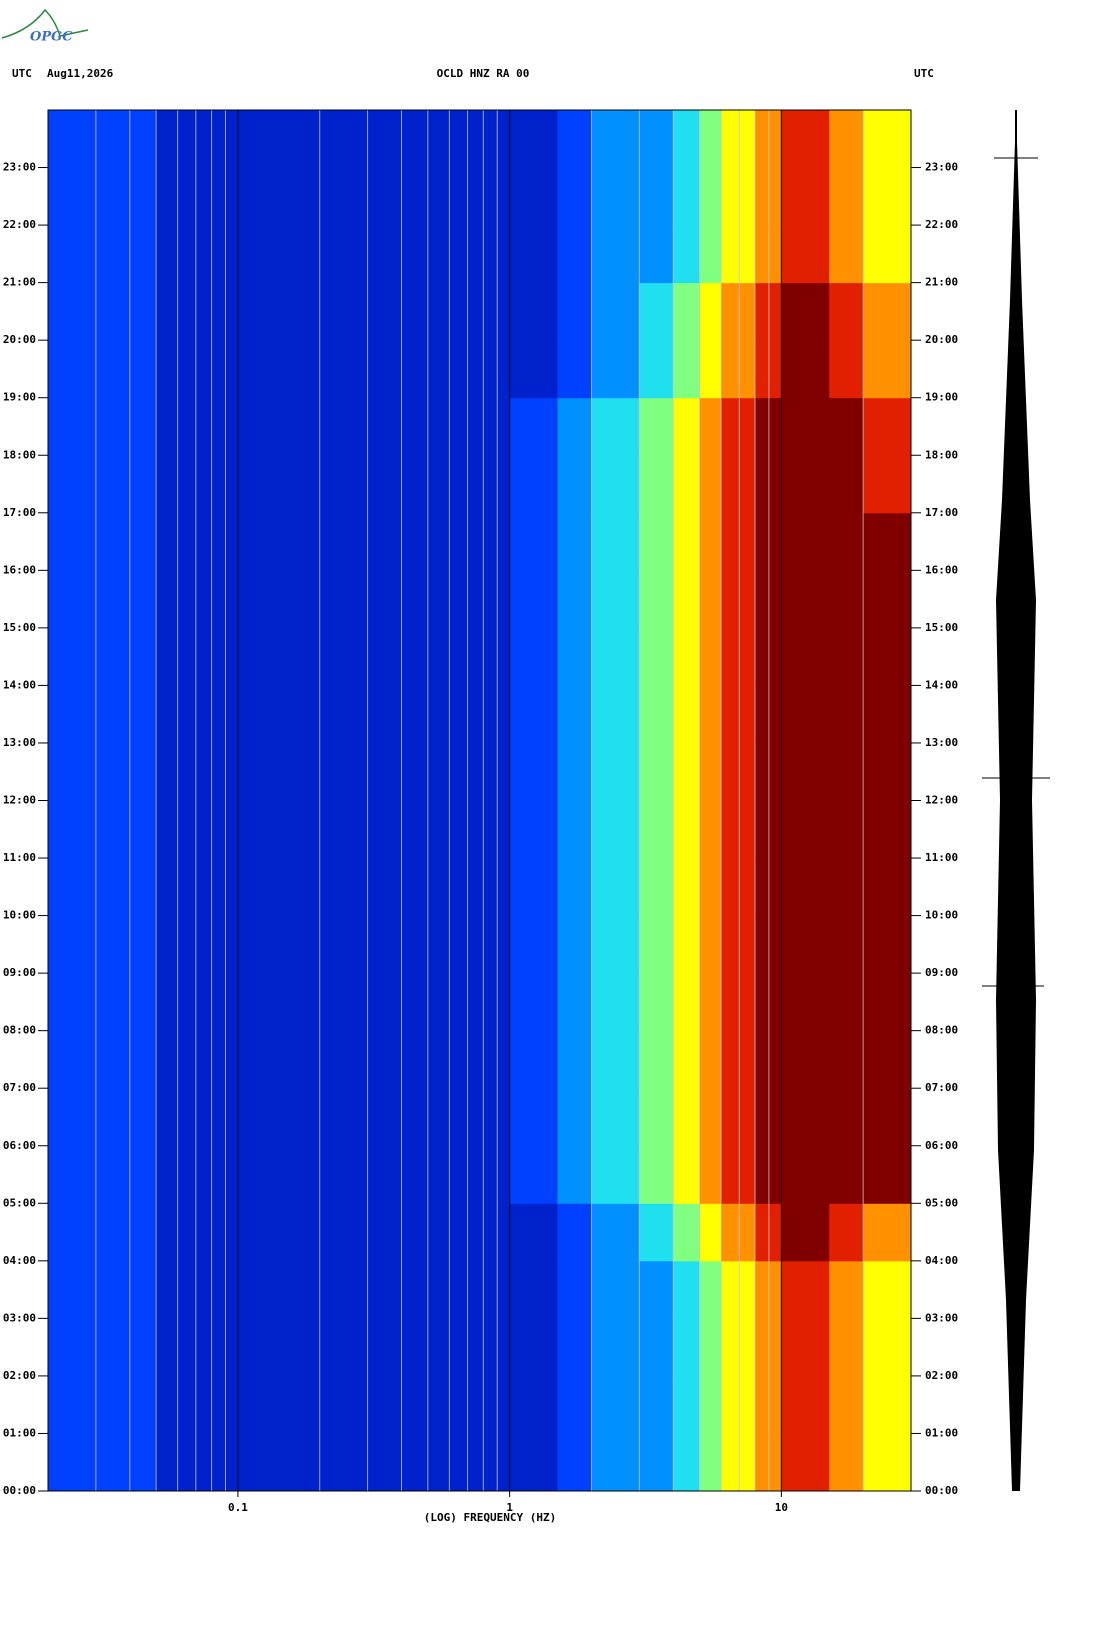 The width and height of the screenshot is (1102, 1634). What do you see at coordinates (19, 800) in the screenshot?
I see `y-tick-label: 12:00` at bounding box center [19, 800].